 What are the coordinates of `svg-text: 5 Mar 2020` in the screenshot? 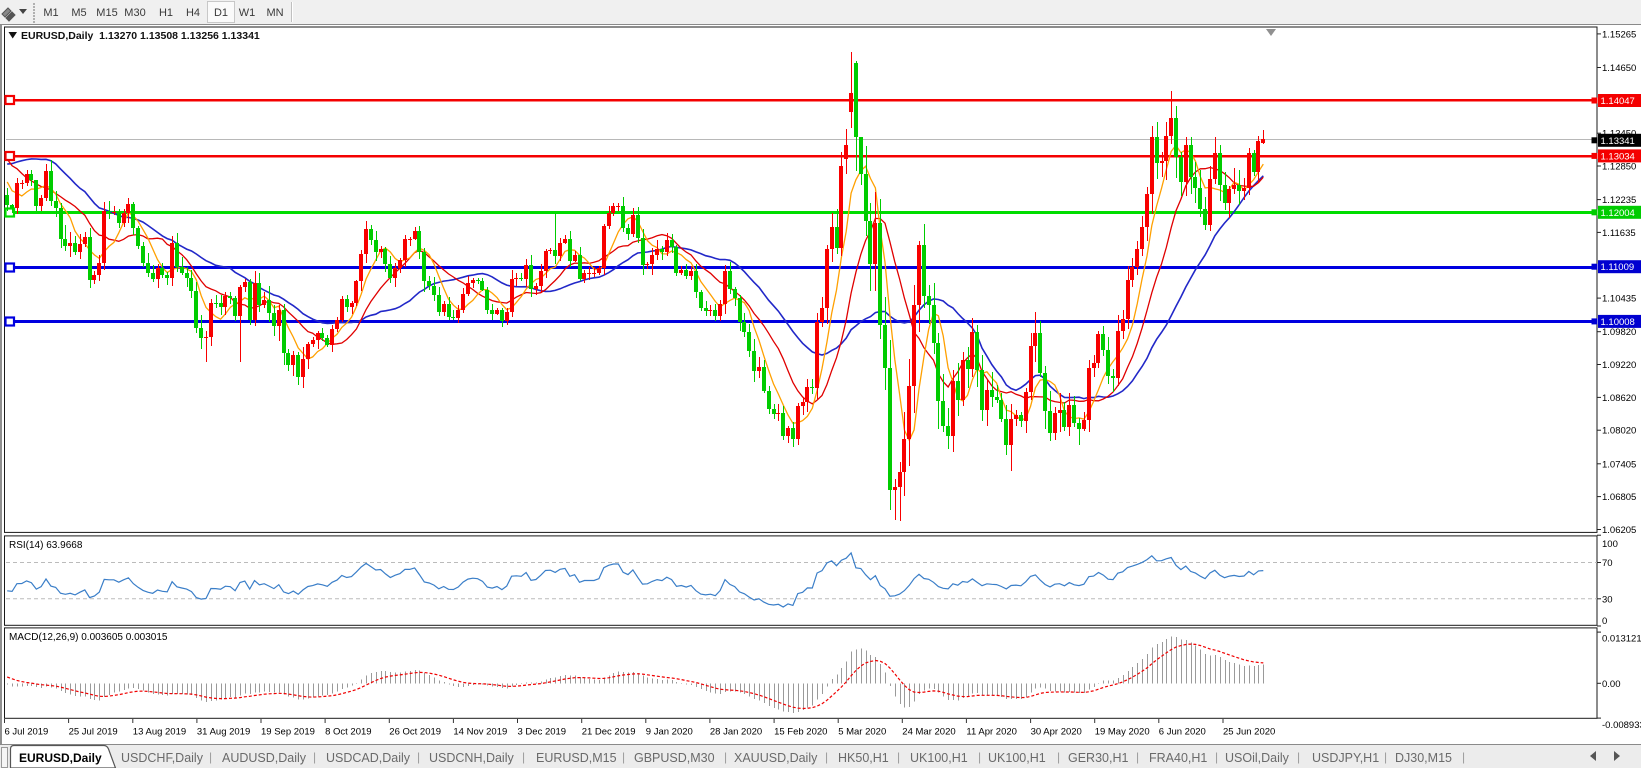 It's located at (862, 732).